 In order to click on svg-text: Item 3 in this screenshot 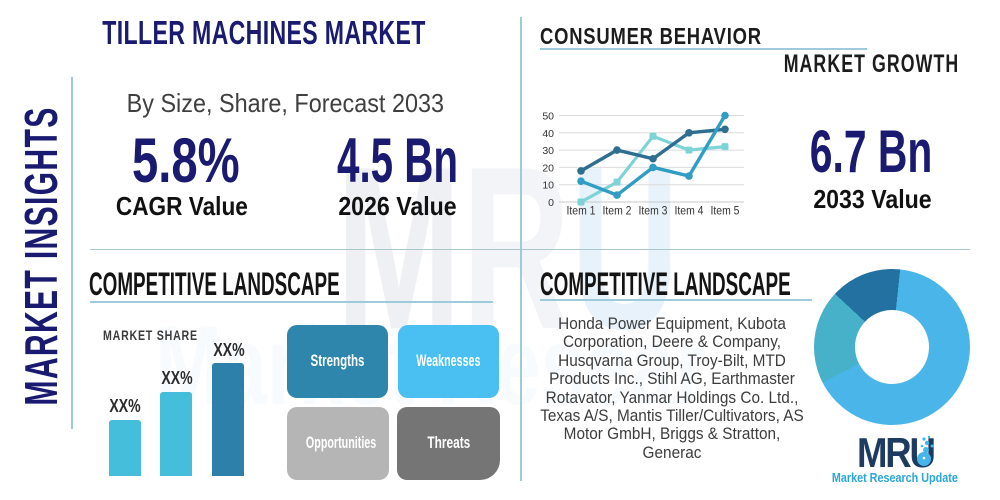, I will do `click(653, 211)`.